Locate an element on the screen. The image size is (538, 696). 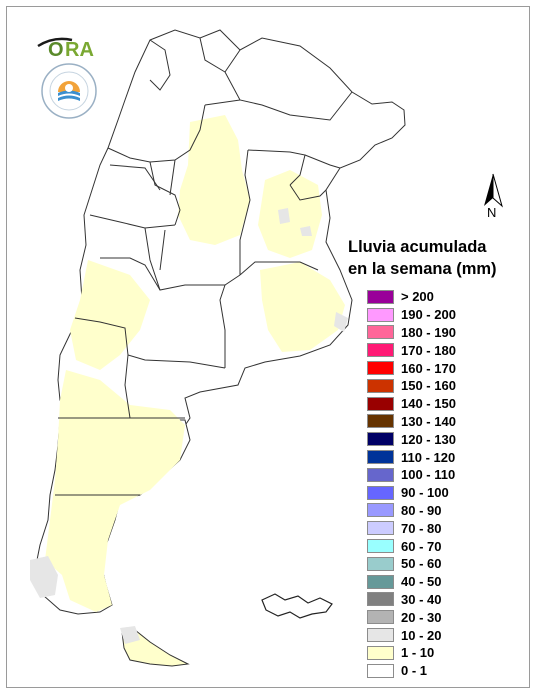
legend-item: 30 - 40 is located at coordinates (442, 600).